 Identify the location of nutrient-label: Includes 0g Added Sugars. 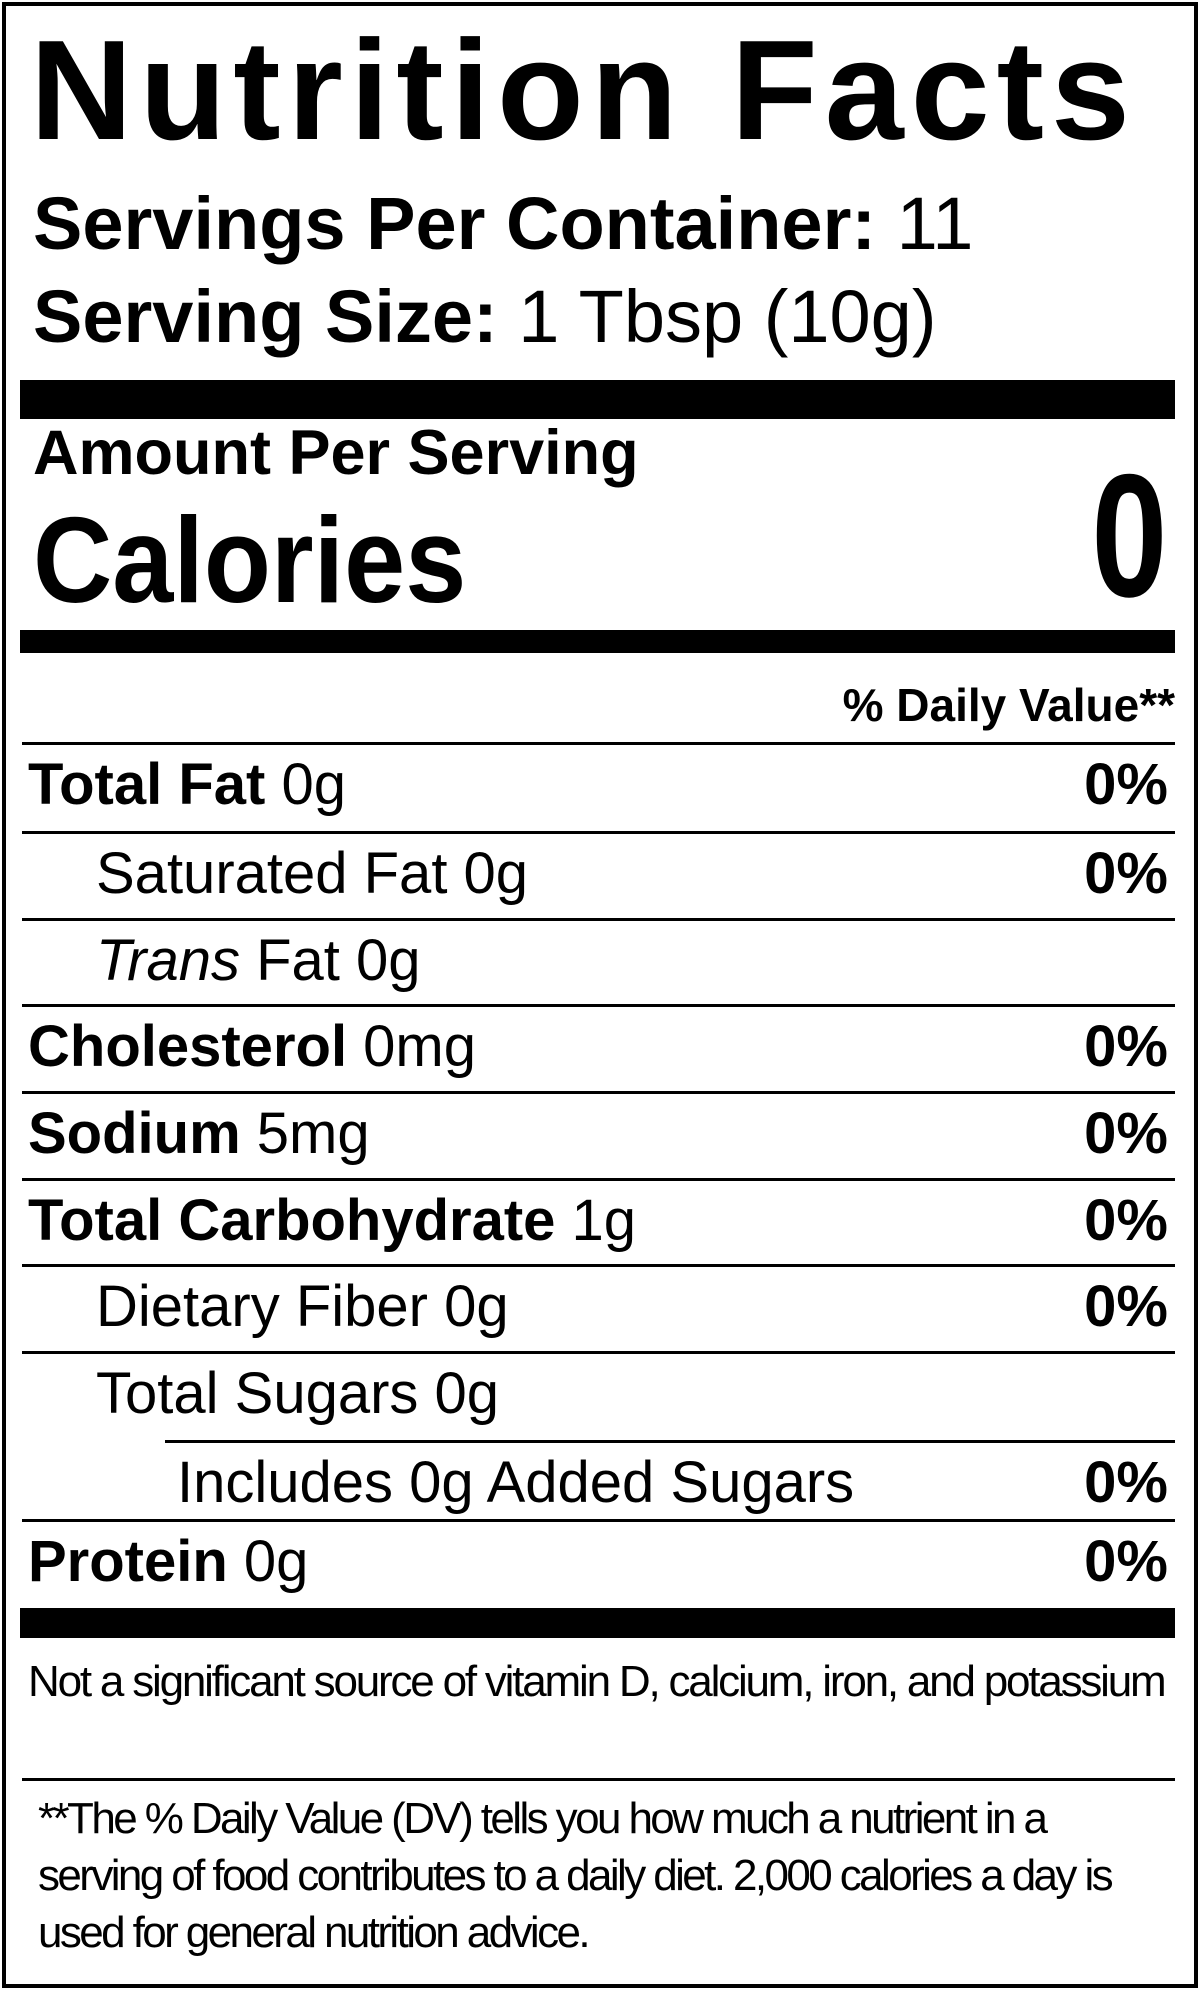
(516, 1482).